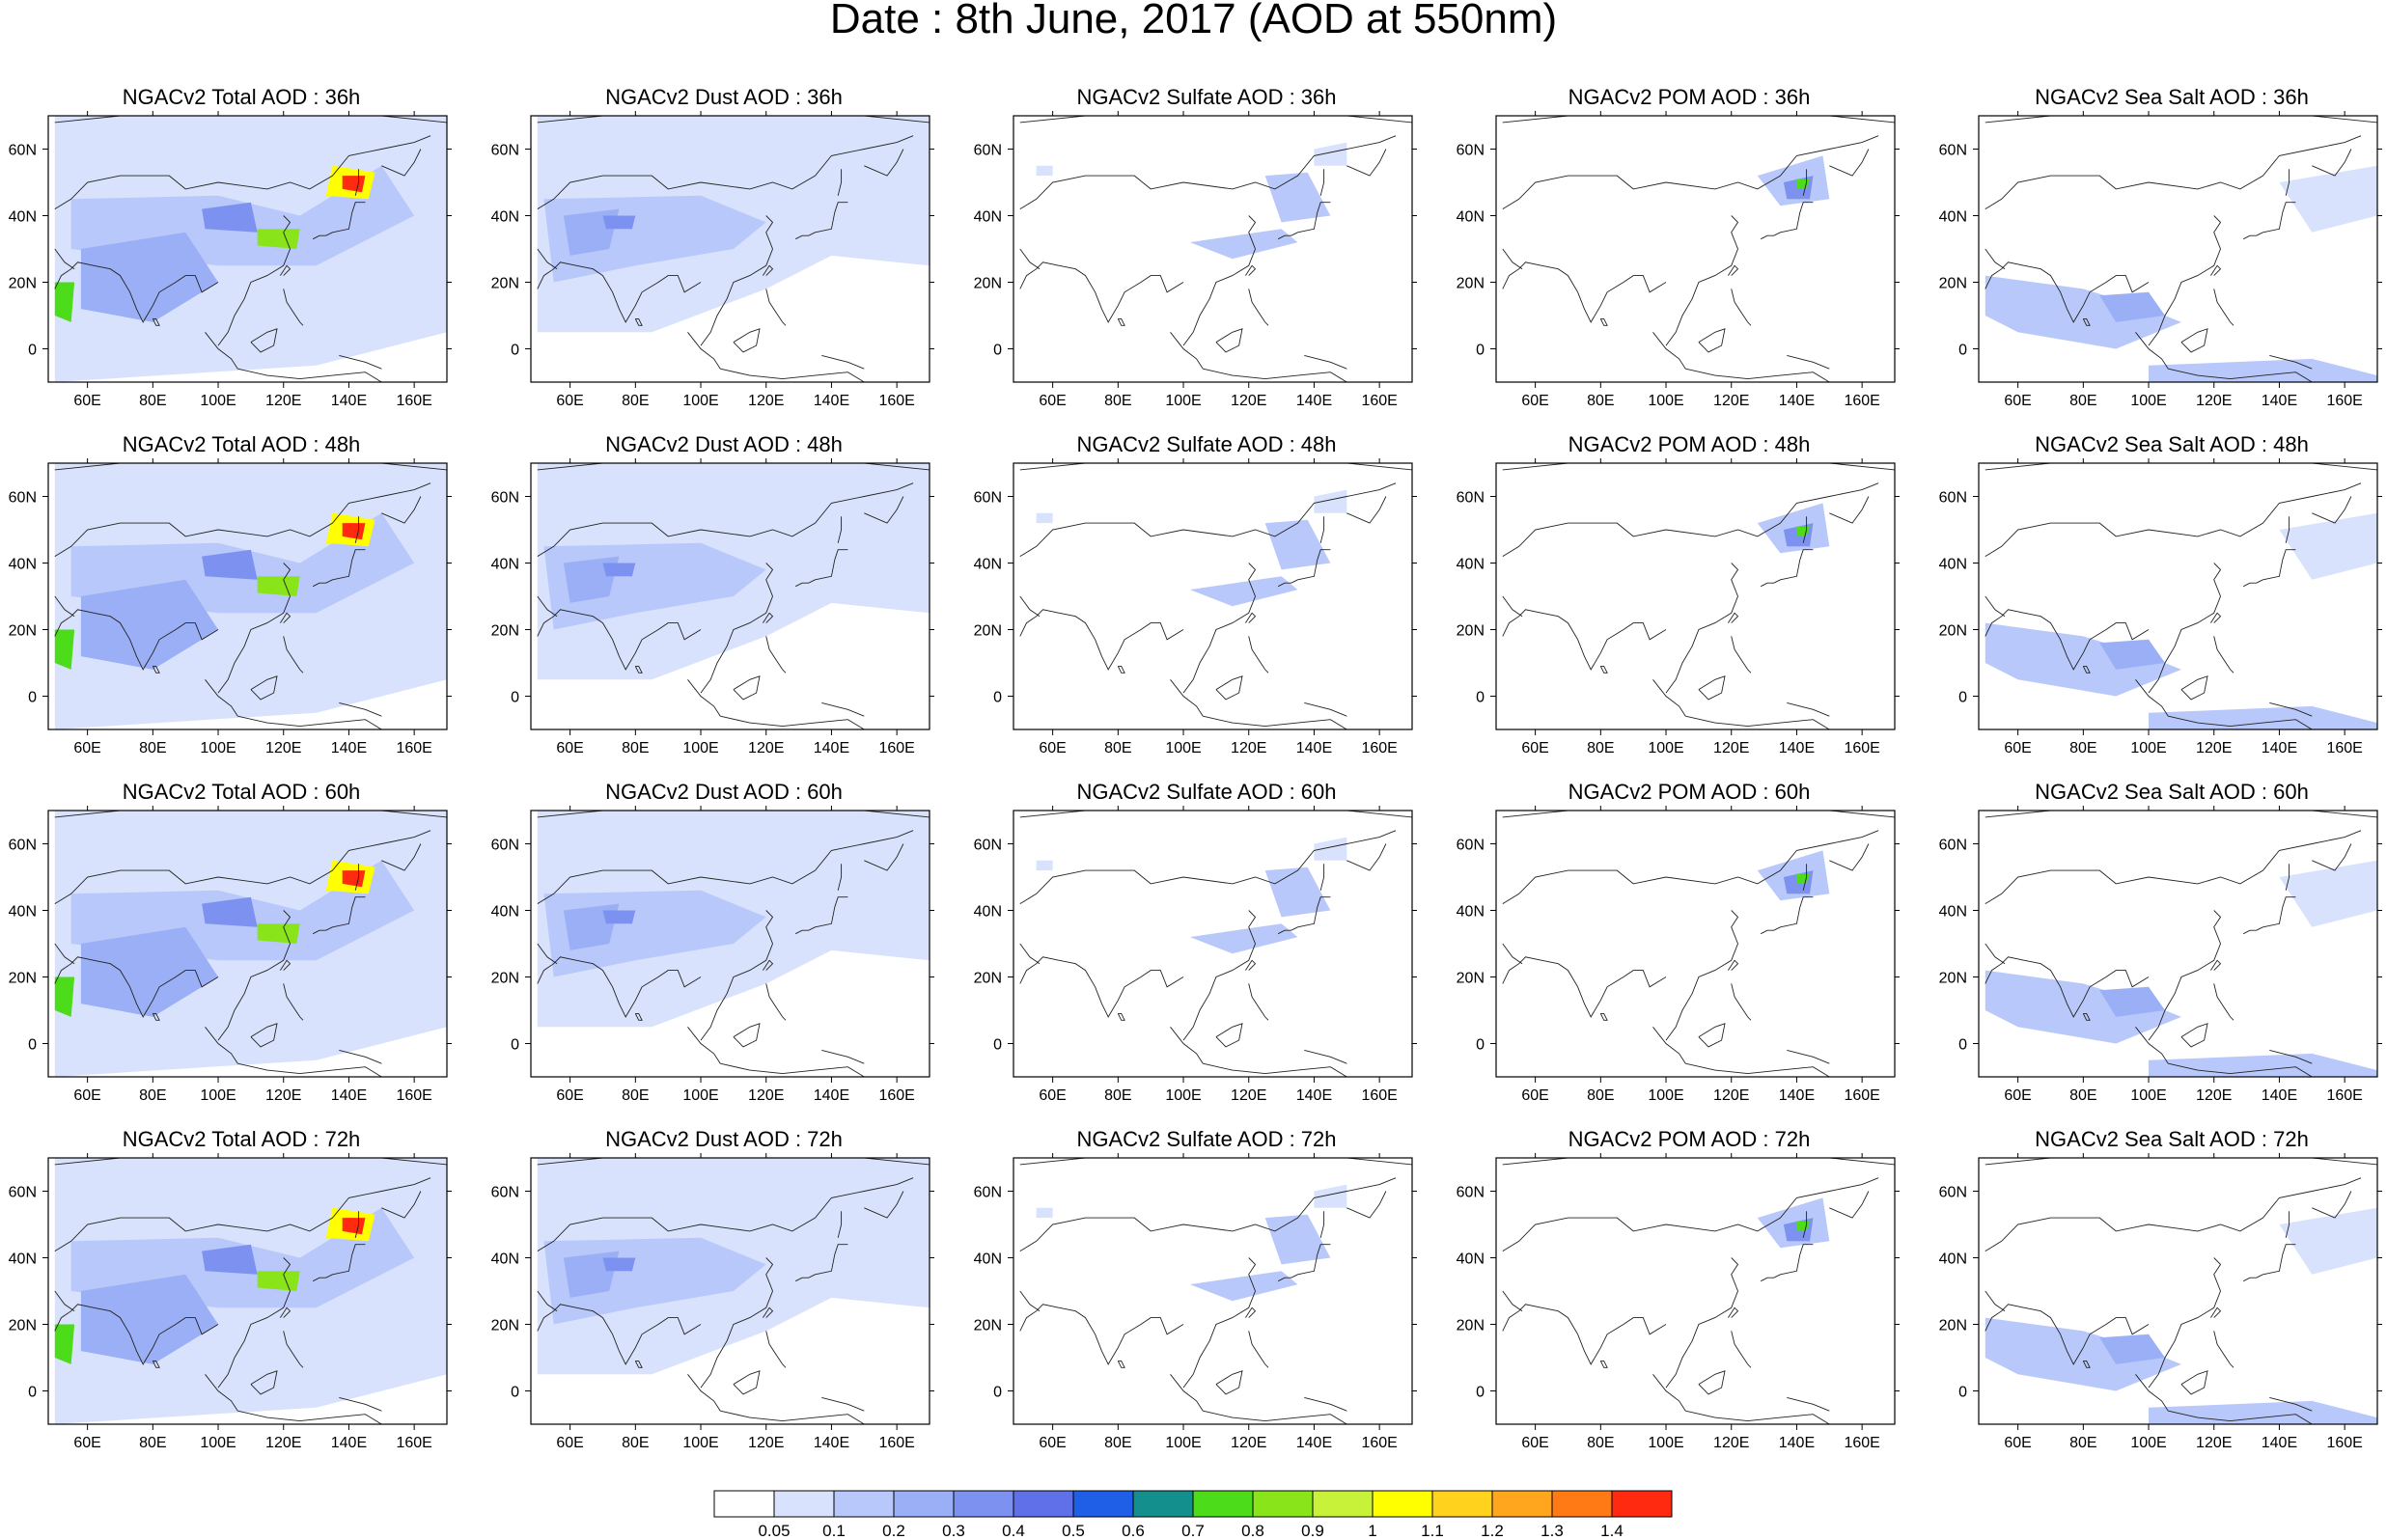 This screenshot has width=2387, height=1540. What do you see at coordinates (774, 1531) in the screenshot?
I see `colorbar-label: 0.05` at bounding box center [774, 1531].